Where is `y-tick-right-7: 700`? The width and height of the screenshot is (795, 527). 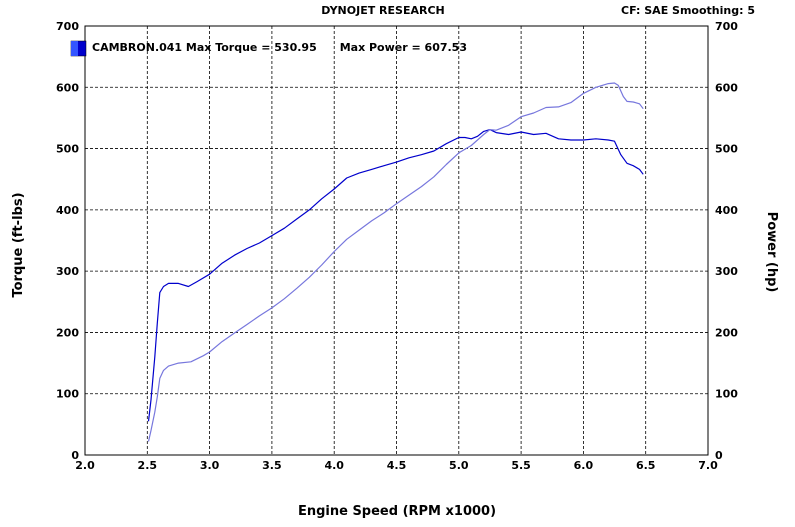 y-tick-right-7: 700 is located at coordinates (726, 26).